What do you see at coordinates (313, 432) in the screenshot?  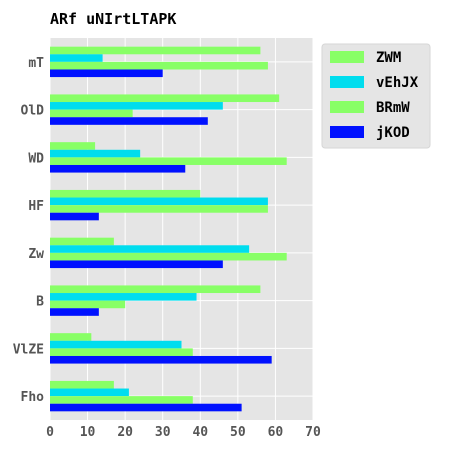 I see `x-tick-label: 70` at bounding box center [313, 432].